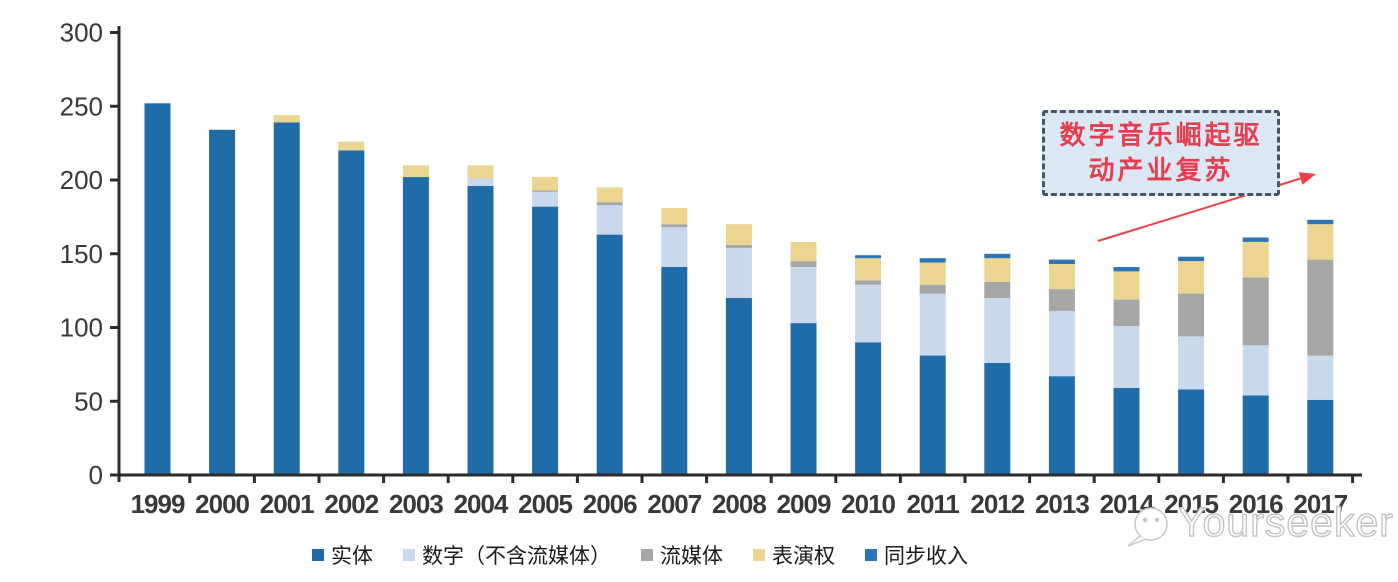 The image size is (1398, 582). I want to click on x-tick-label: 2015, so click(1191, 504).